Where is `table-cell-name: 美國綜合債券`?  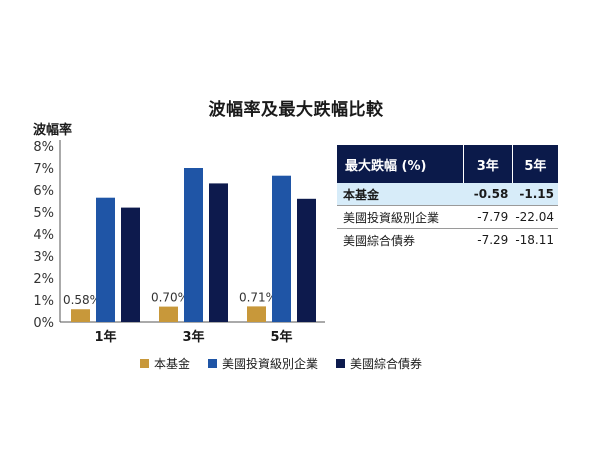 table-cell-name: 美國綜合債券 is located at coordinates (379, 240).